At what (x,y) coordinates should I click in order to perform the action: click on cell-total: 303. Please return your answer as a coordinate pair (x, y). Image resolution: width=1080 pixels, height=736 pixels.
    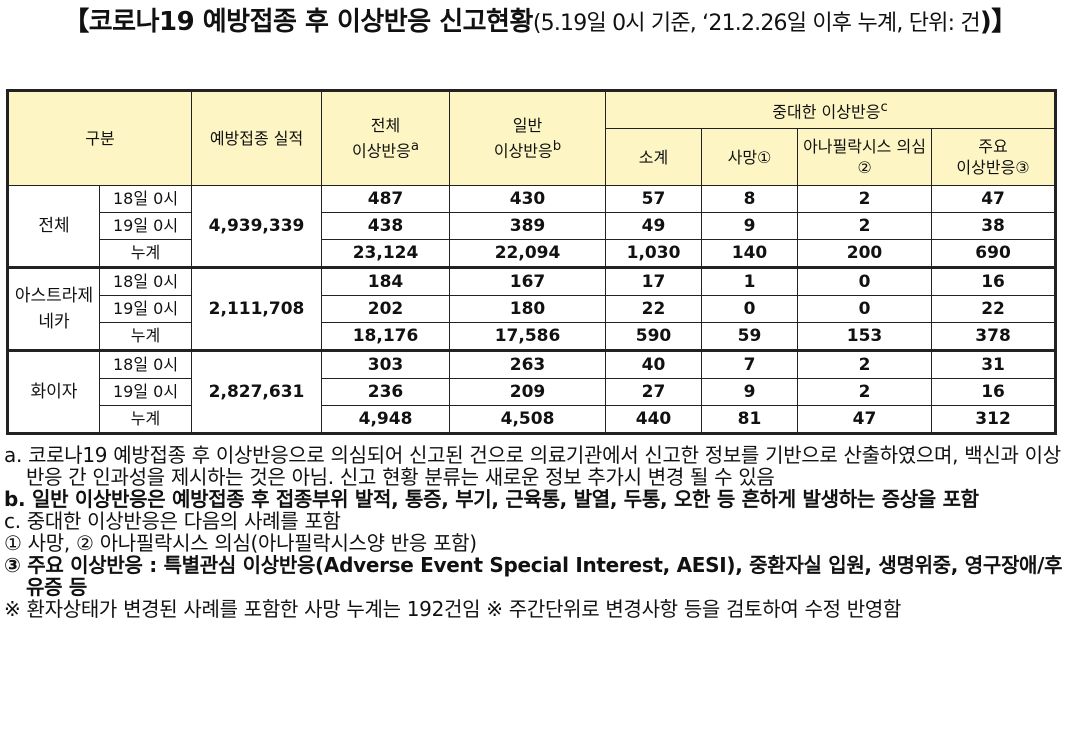
    Looking at the image, I should click on (386, 364).